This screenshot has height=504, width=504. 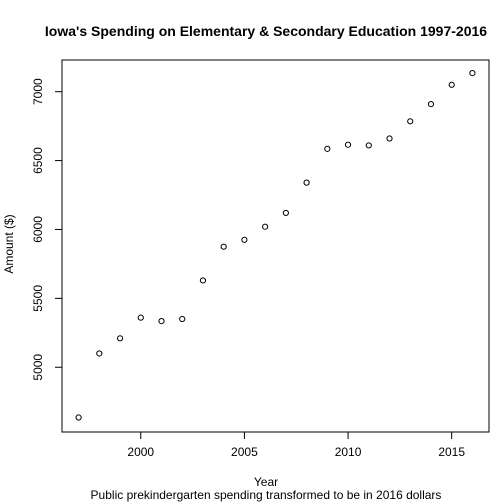 I want to click on x-tick-label: 2000, so click(x=140, y=452).